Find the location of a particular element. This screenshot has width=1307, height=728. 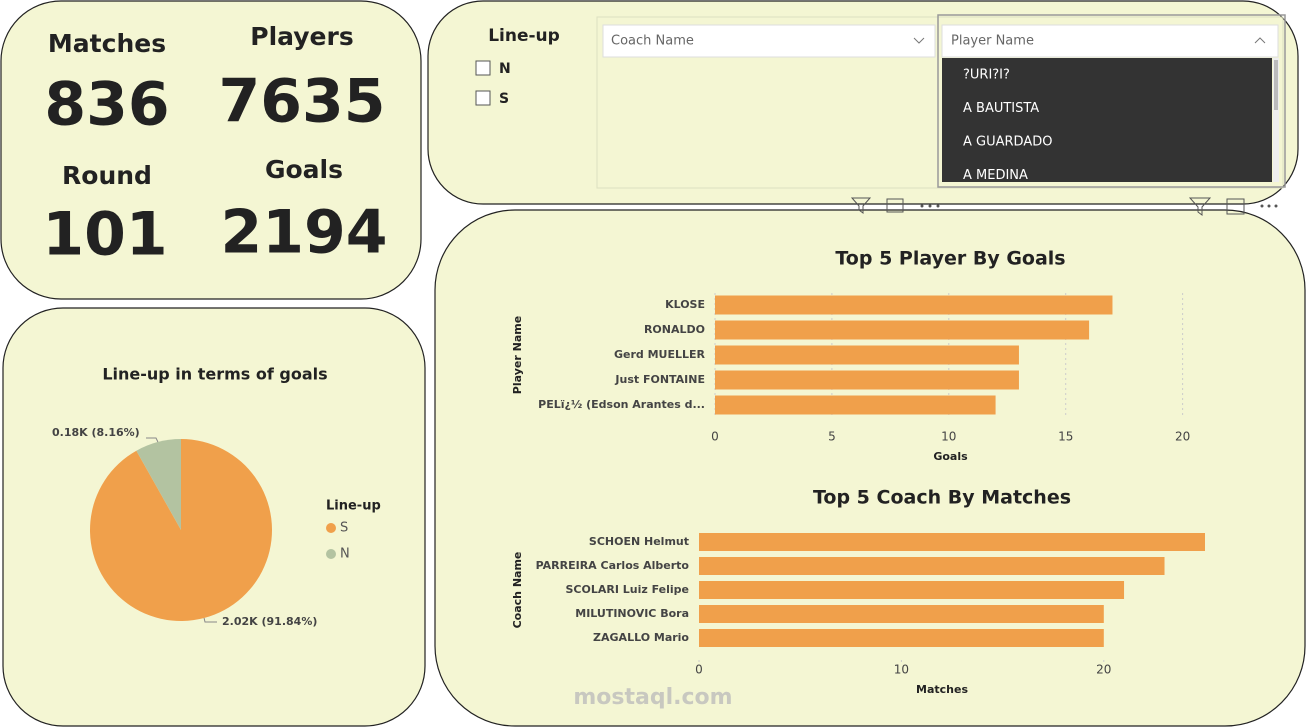

x-axis-title: Goals is located at coordinates (950, 456).